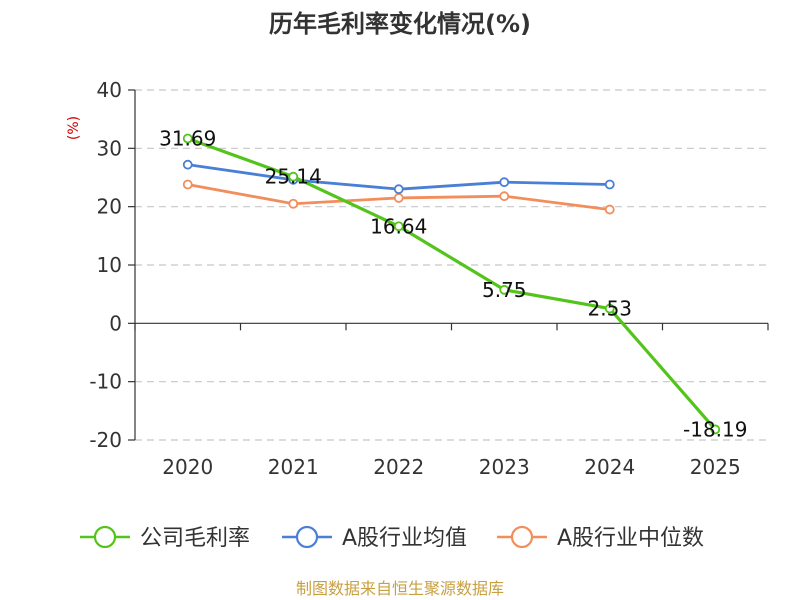 The image size is (800, 600). What do you see at coordinates (105, 440) in the screenshot?
I see `y-tick-label: -20` at bounding box center [105, 440].